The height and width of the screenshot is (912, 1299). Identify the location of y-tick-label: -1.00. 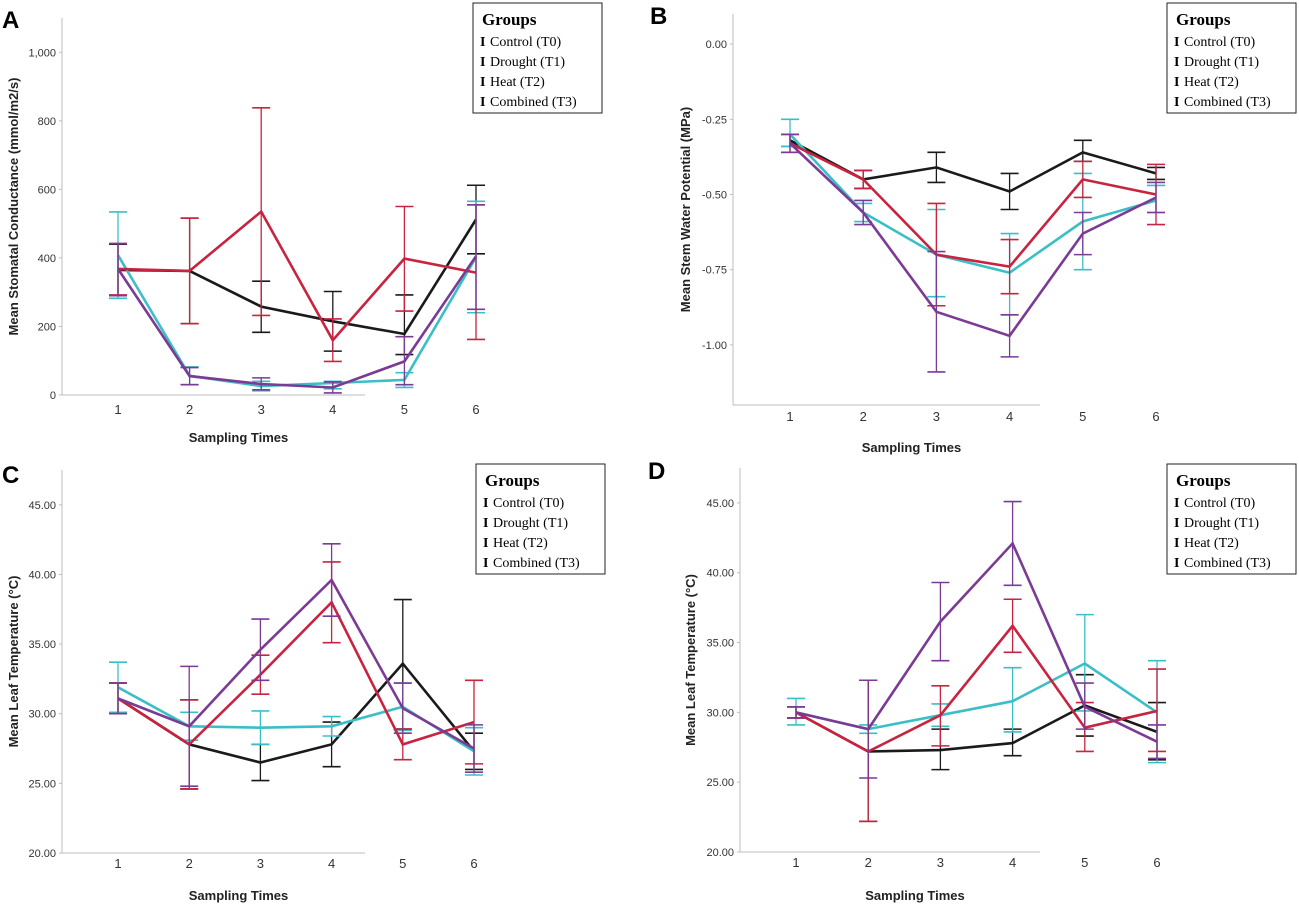
(714, 346).